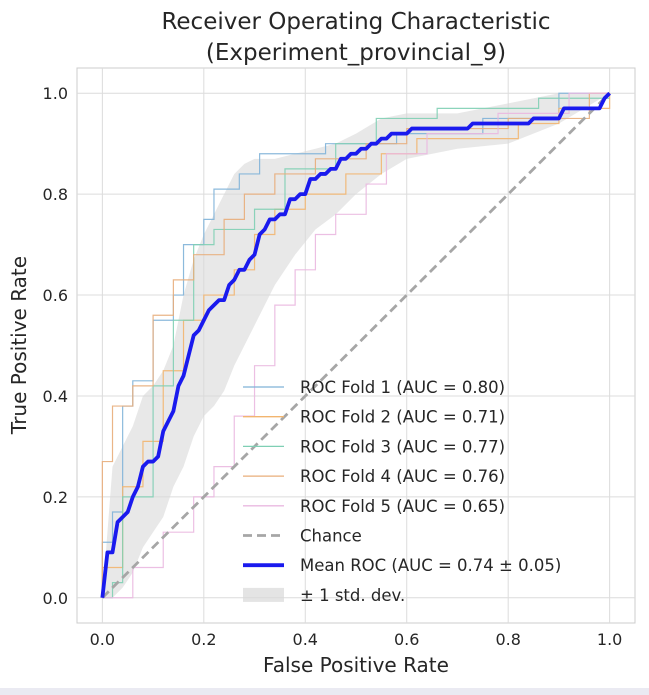  Describe the element at coordinates (609, 639) in the screenshot. I see `x-tick-label: 1.0` at that location.